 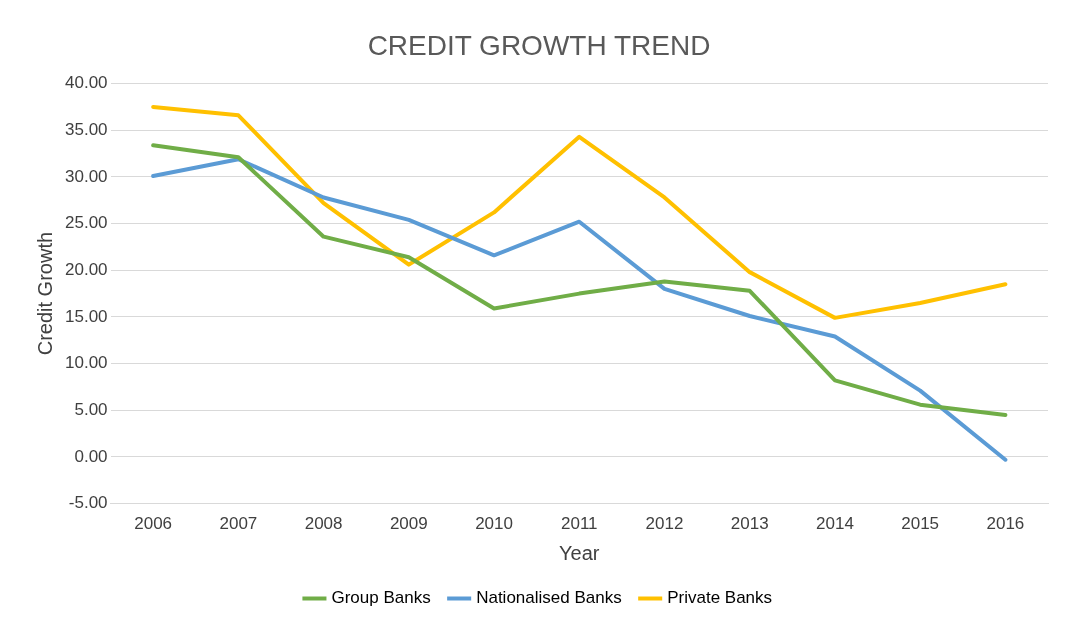 What do you see at coordinates (749, 524) in the screenshot?
I see `x-tick-label: 2013` at bounding box center [749, 524].